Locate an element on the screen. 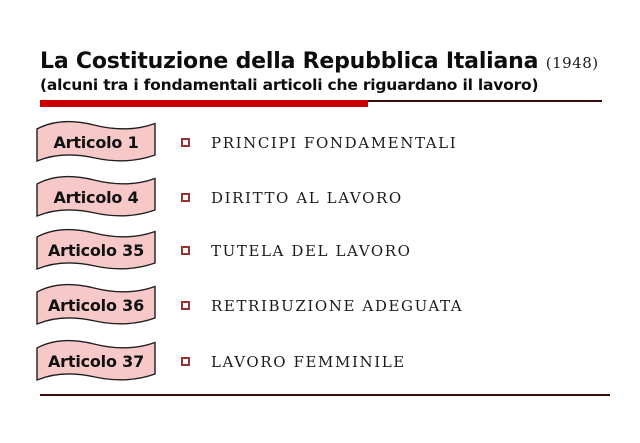 The image size is (640, 443). article-badge-label: Articolo 4 is located at coordinates (96, 197).